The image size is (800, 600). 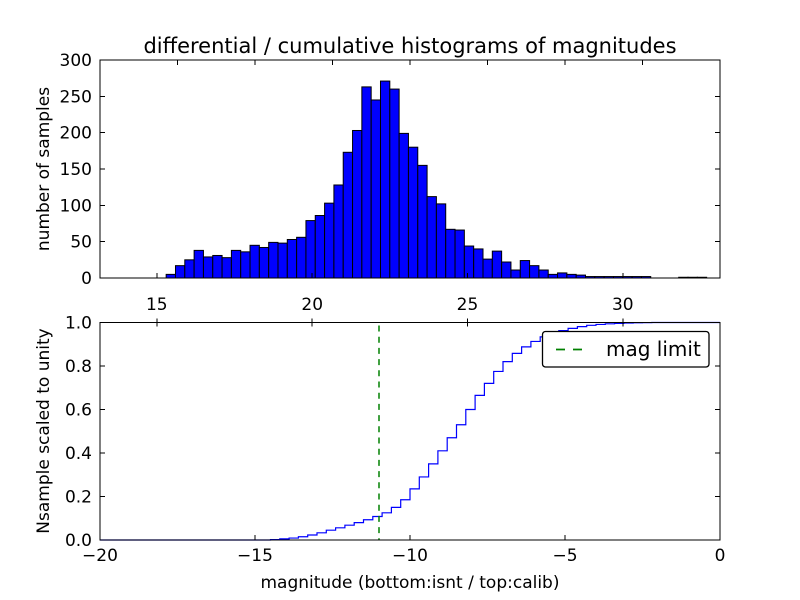 What do you see at coordinates (78, 454) in the screenshot?
I see `bottom-plot-ytick-label: 0.4` at bounding box center [78, 454].